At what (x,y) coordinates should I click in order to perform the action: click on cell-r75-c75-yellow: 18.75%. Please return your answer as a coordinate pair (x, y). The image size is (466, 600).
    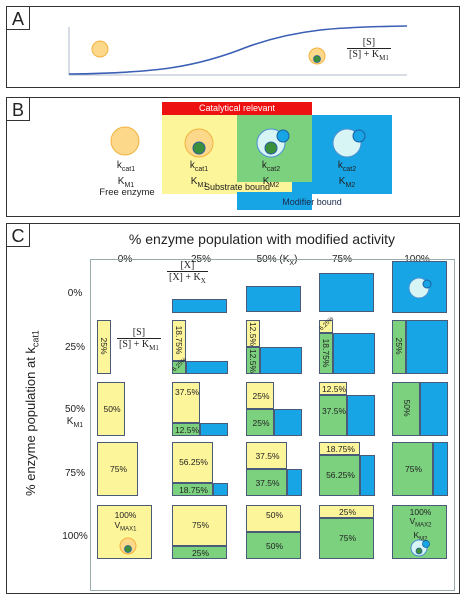
    Looking at the image, I should click on (339, 448).